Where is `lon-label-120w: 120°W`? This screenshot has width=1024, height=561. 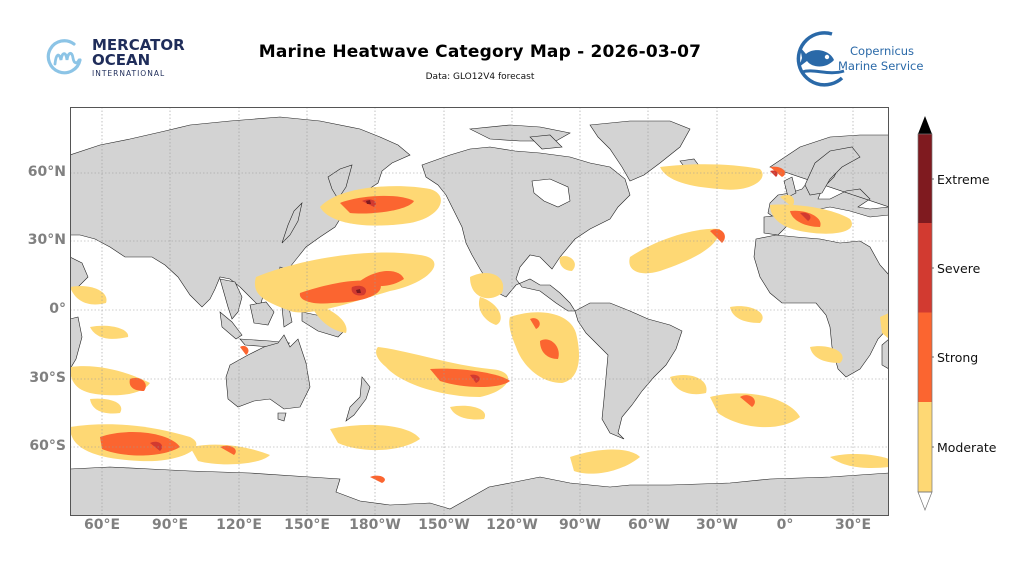 lon-label-120w: 120°W is located at coordinates (512, 525).